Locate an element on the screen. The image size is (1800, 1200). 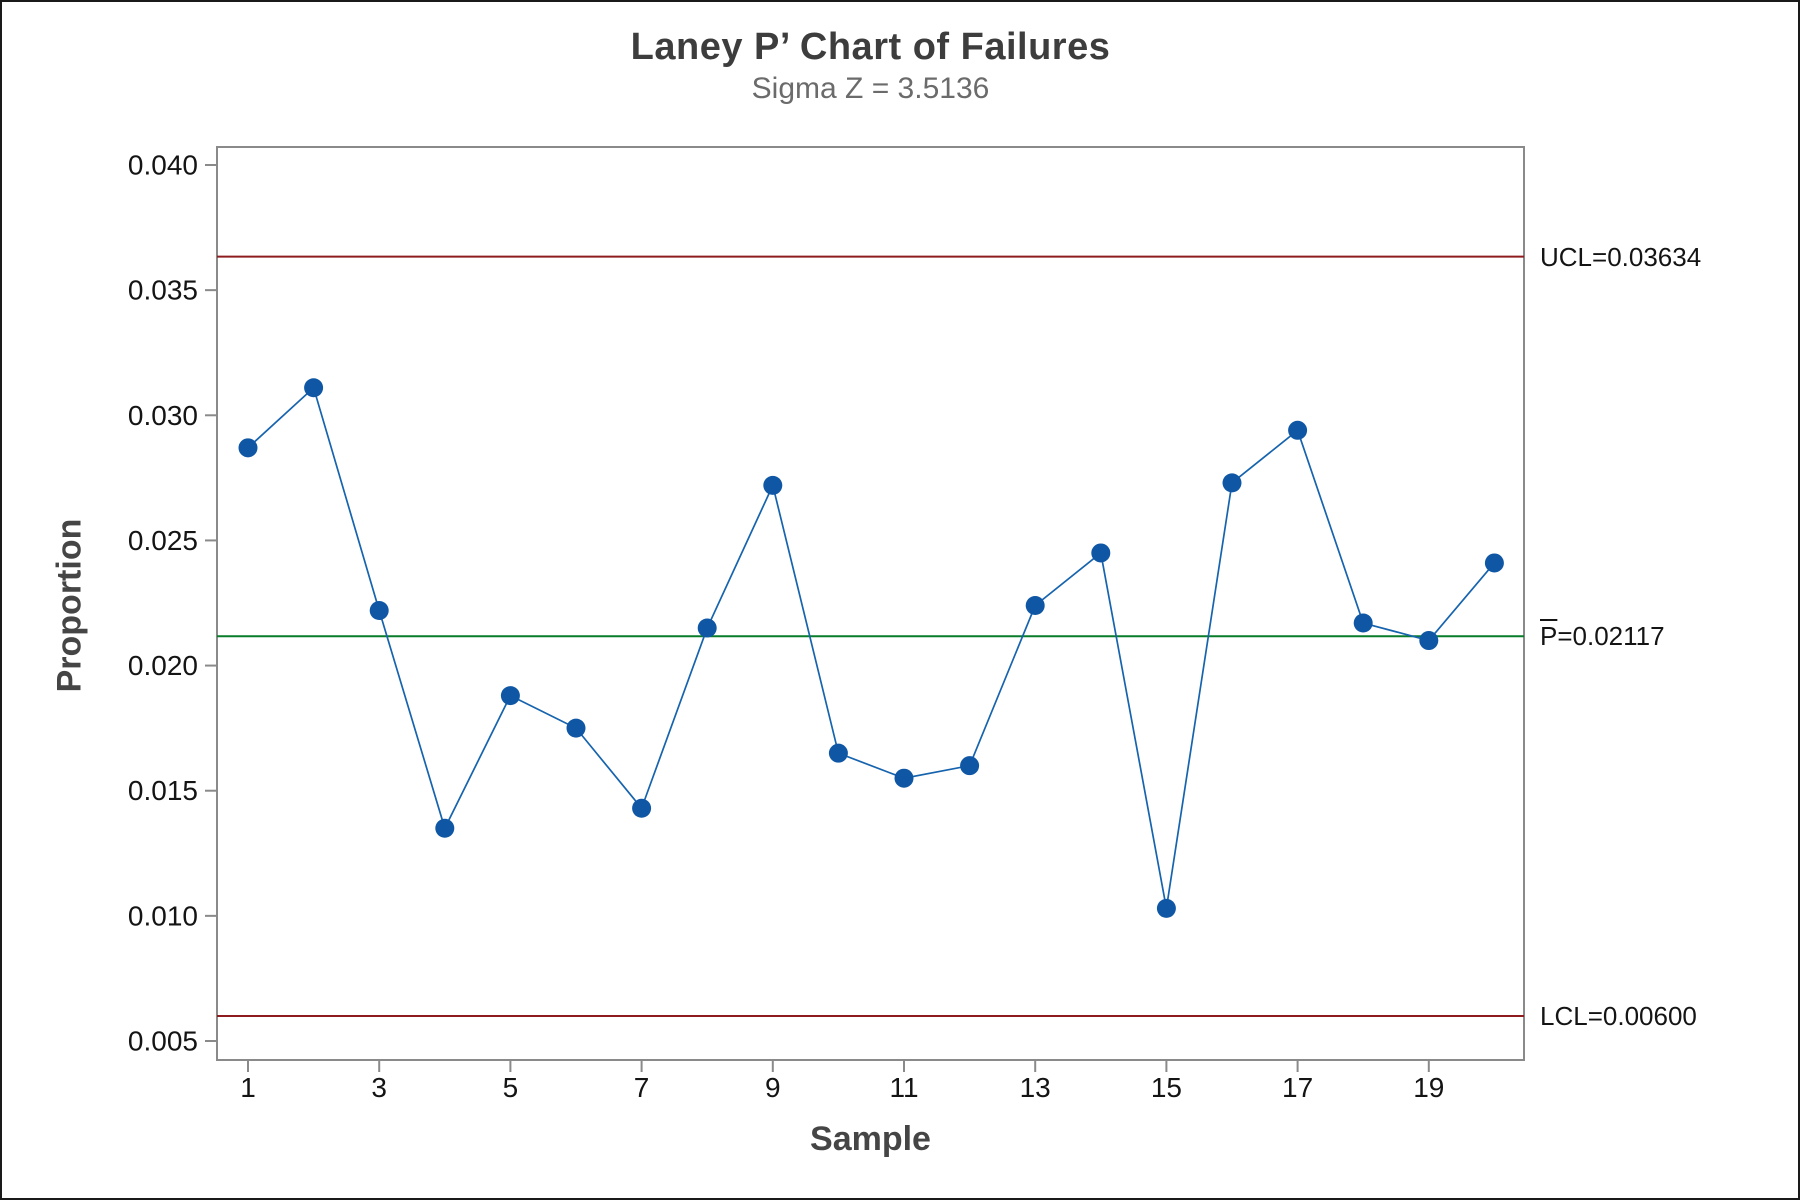
lcl-line-label: LCL=0.00600 is located at coordinates (1618, 1015).